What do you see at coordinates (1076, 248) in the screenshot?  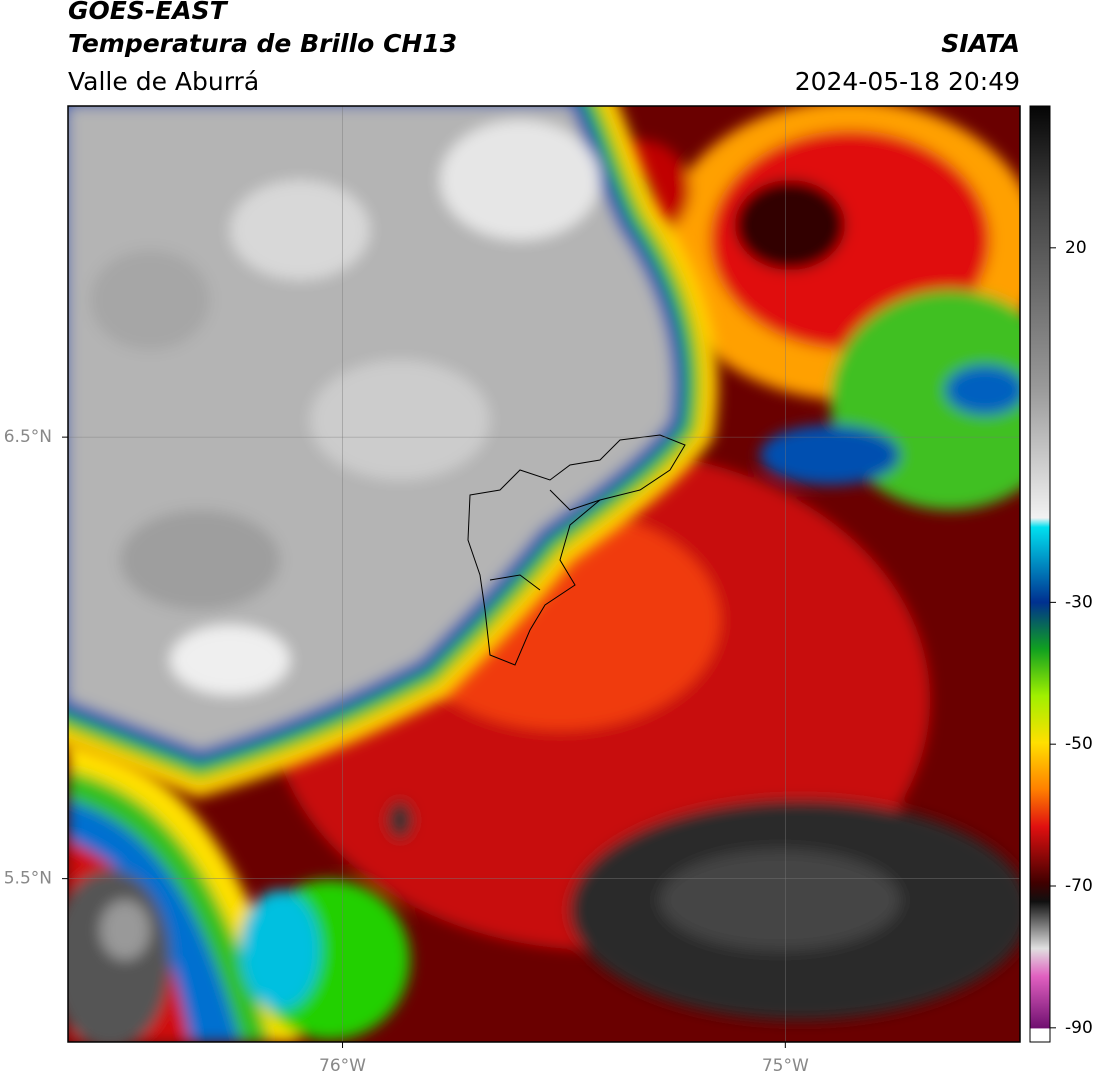 I see `colorbar-tick-label: 20` at bounding box center [1076, 248].